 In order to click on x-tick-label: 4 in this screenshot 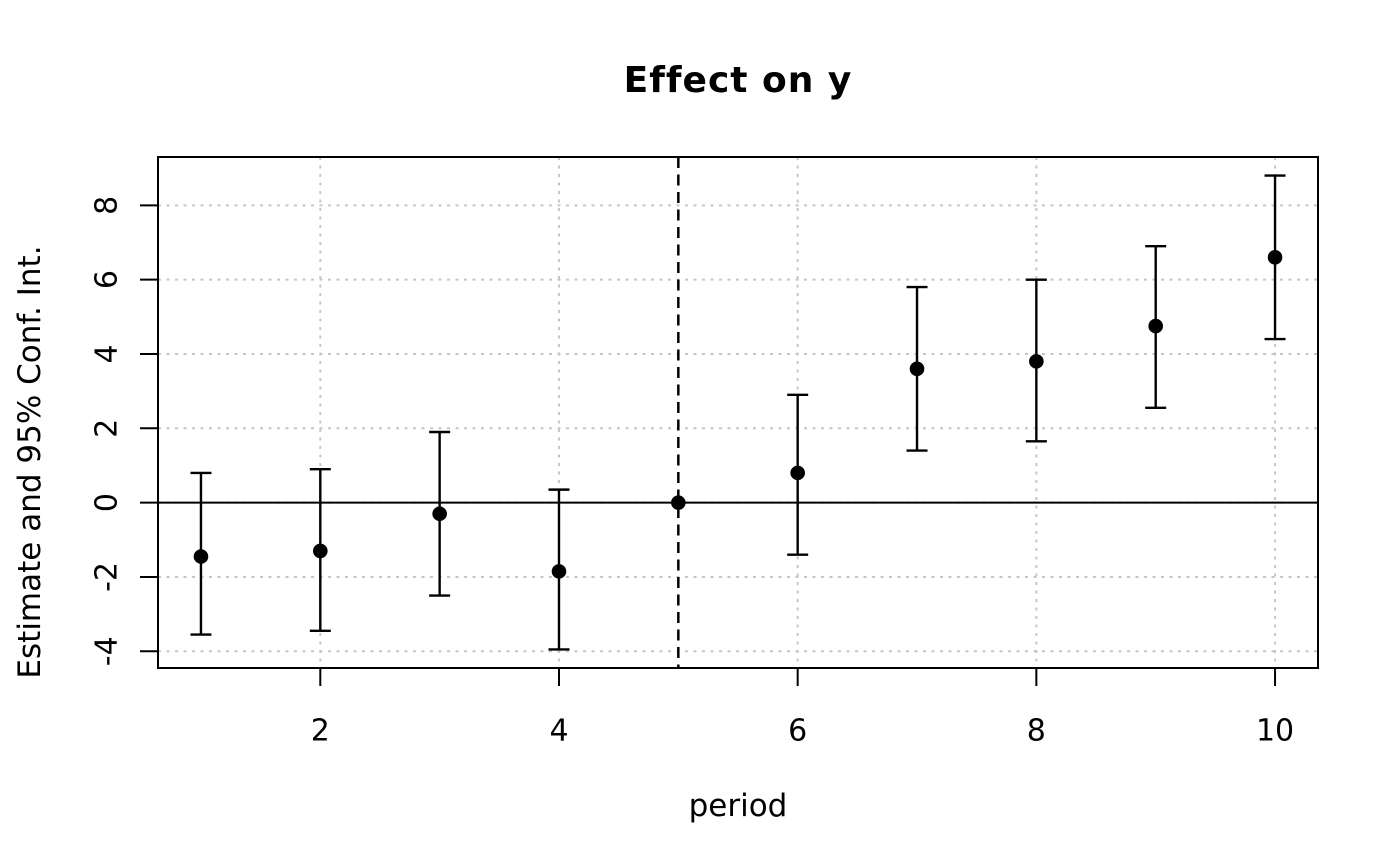, I will do `click(558, 731)`.